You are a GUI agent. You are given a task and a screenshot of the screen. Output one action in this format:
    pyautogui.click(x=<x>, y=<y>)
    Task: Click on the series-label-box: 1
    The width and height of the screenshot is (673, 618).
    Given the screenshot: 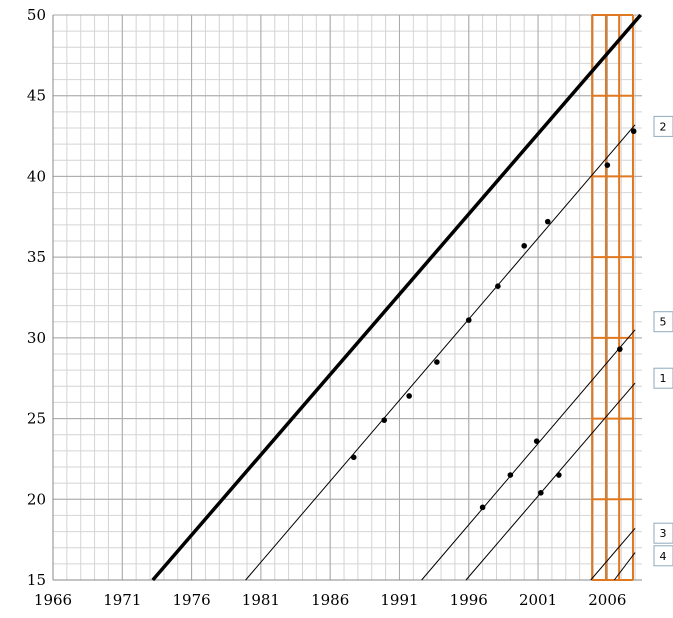 What is the action you would take?
    pyautogui.click(x=663, y=378)
    